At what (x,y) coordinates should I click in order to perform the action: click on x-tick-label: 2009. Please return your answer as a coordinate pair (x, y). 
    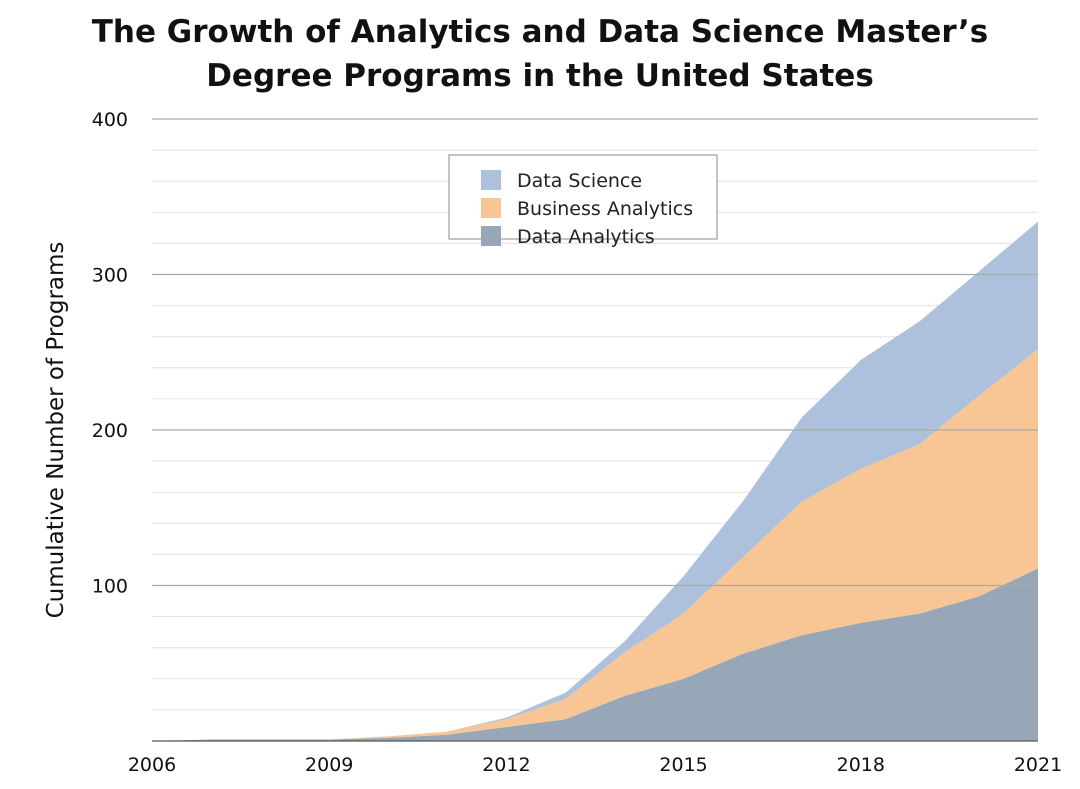
    Looking at the image, I should click on (329, 765).